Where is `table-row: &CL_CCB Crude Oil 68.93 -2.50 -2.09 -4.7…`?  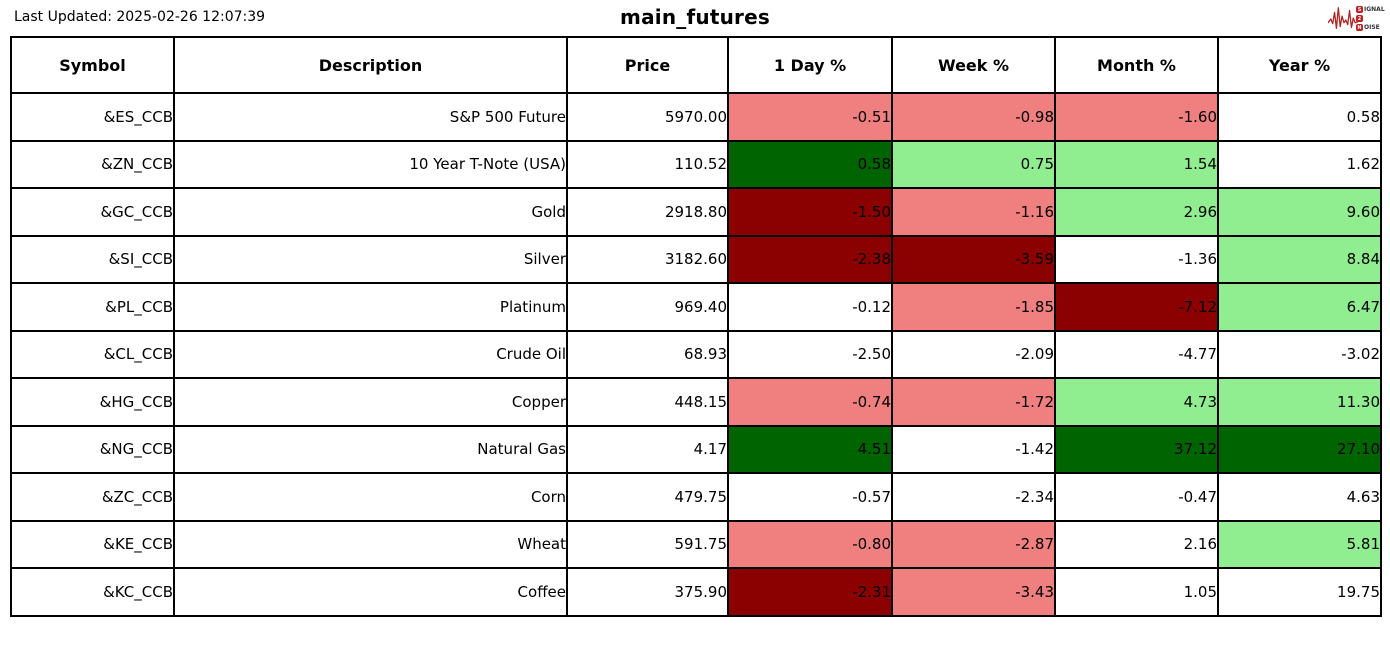
table-row: &CL_CCB Crude Oil 68.93 -2.50 -2.09 -4.7… is located at coordinates (696, 354).